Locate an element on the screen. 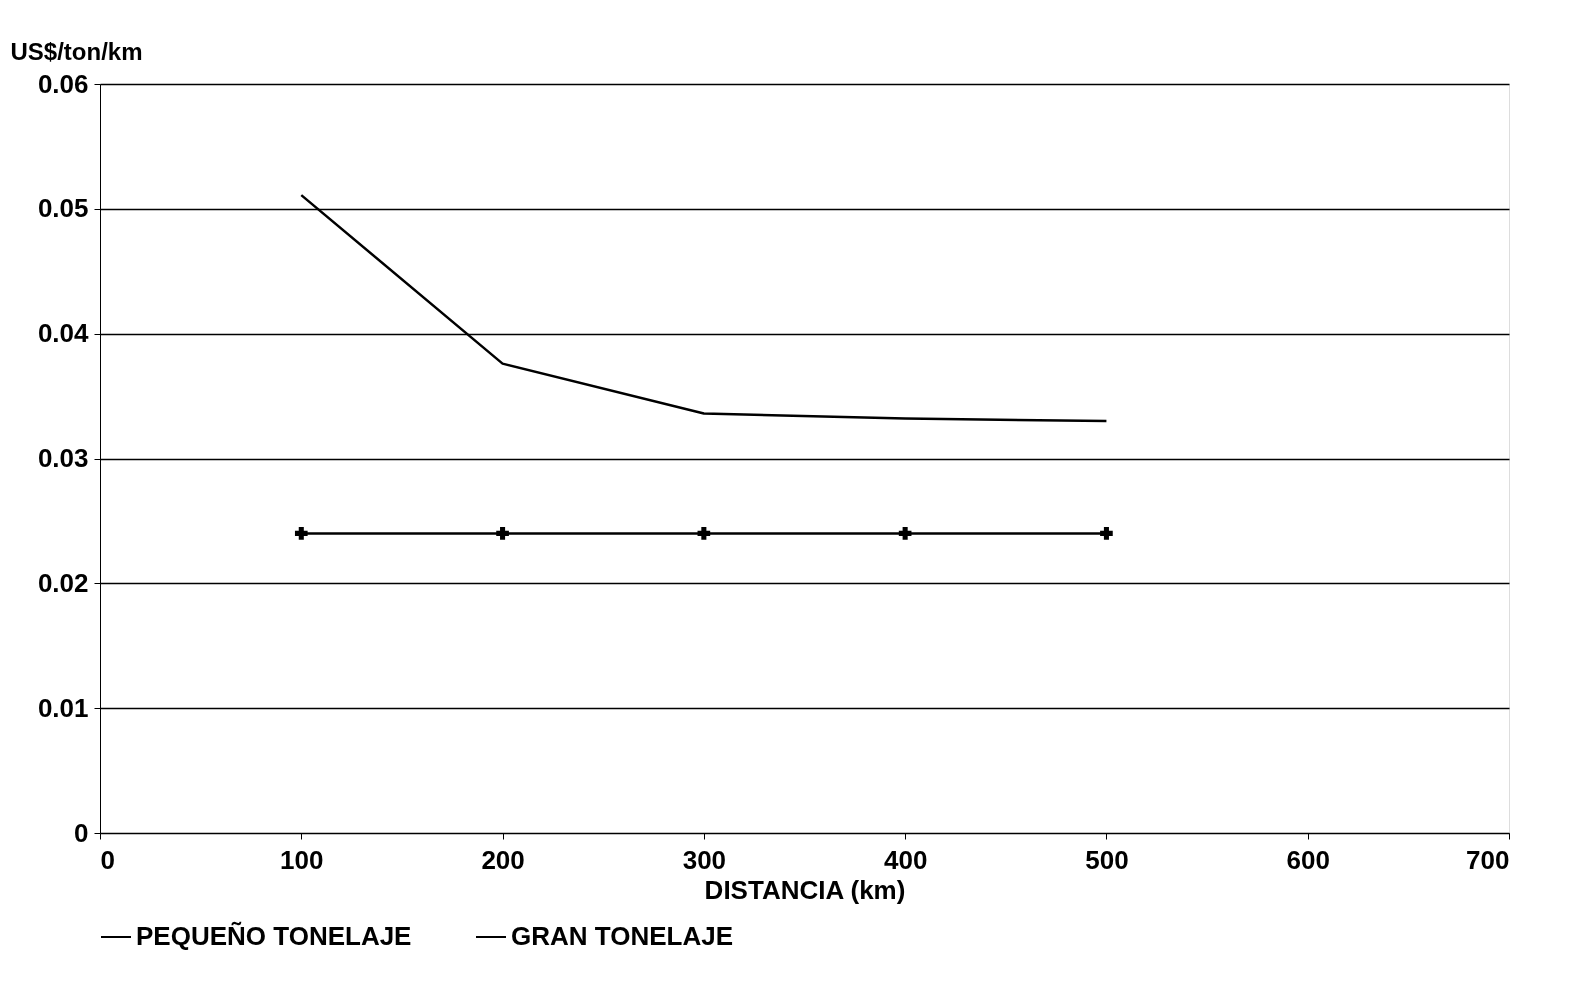  x-tick-label: 700 is located at coordinates (1488, 859).